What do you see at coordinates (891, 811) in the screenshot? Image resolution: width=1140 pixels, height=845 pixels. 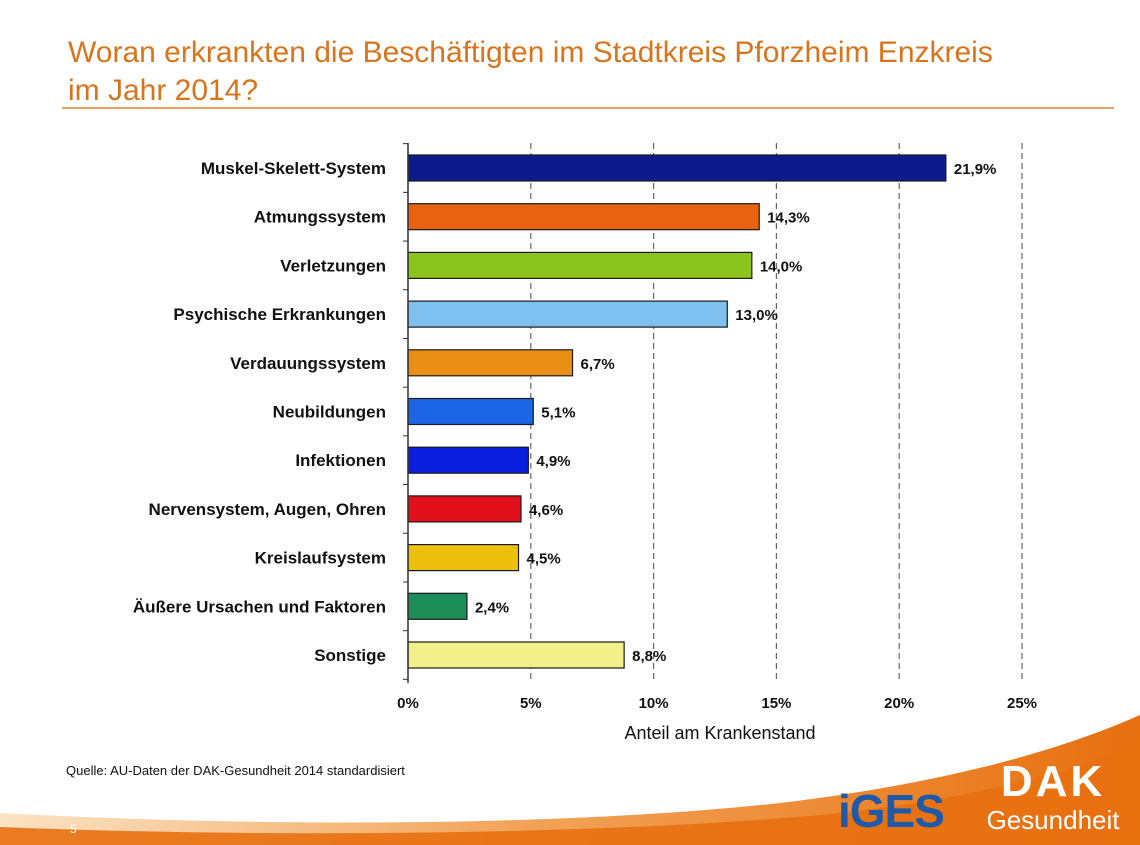 I see `iges-logo: iGES` at bounding box center [891, 811].